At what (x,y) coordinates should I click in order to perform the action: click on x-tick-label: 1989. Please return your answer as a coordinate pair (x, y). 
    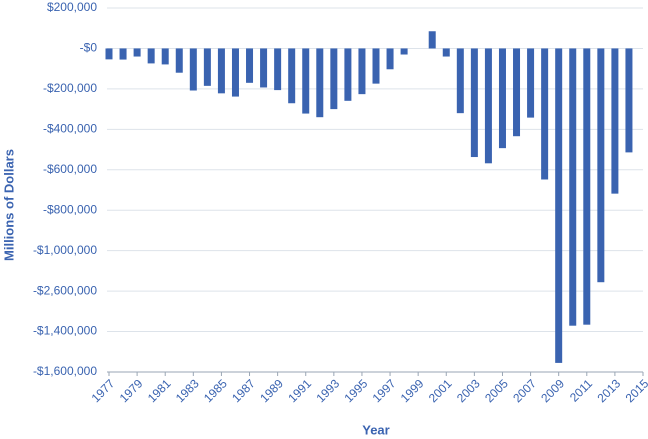
    Looking at the image, I should click on (271, 390).